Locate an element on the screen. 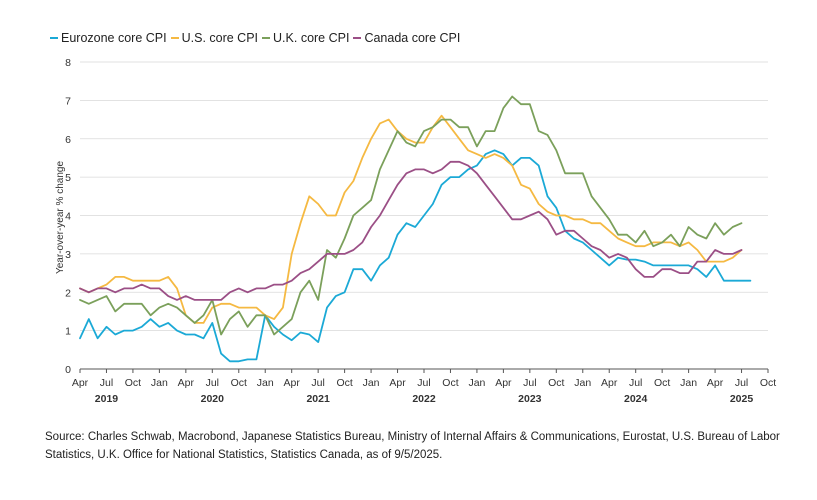  y-tick-label: 8 is located at coordinates (68, 63).